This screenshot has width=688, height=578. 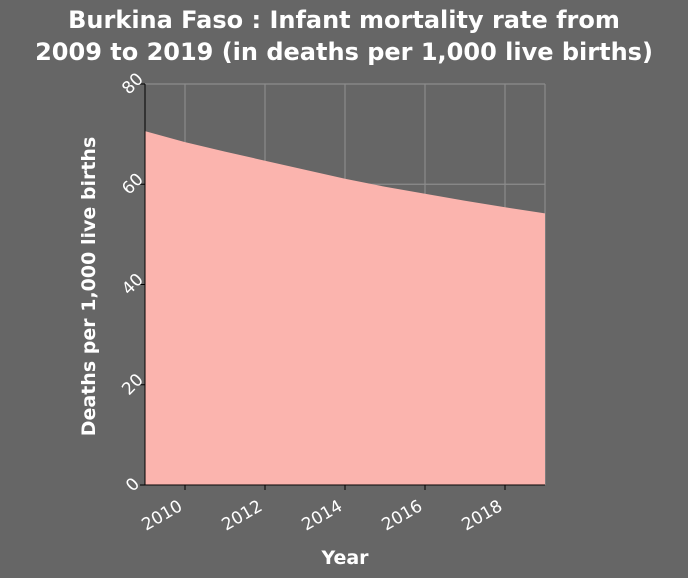 What do you see at coordinates (133, 485) in the screenshot?
I see `y-tick-label: 0` at bounding box center [133, 485].